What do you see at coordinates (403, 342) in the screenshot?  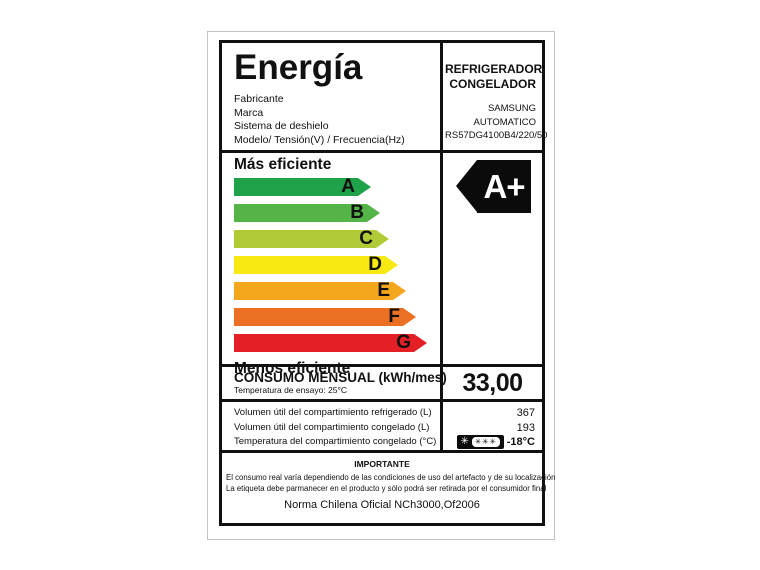 I see `efficiency-class-letter: G` at bounding box center [403, 342].